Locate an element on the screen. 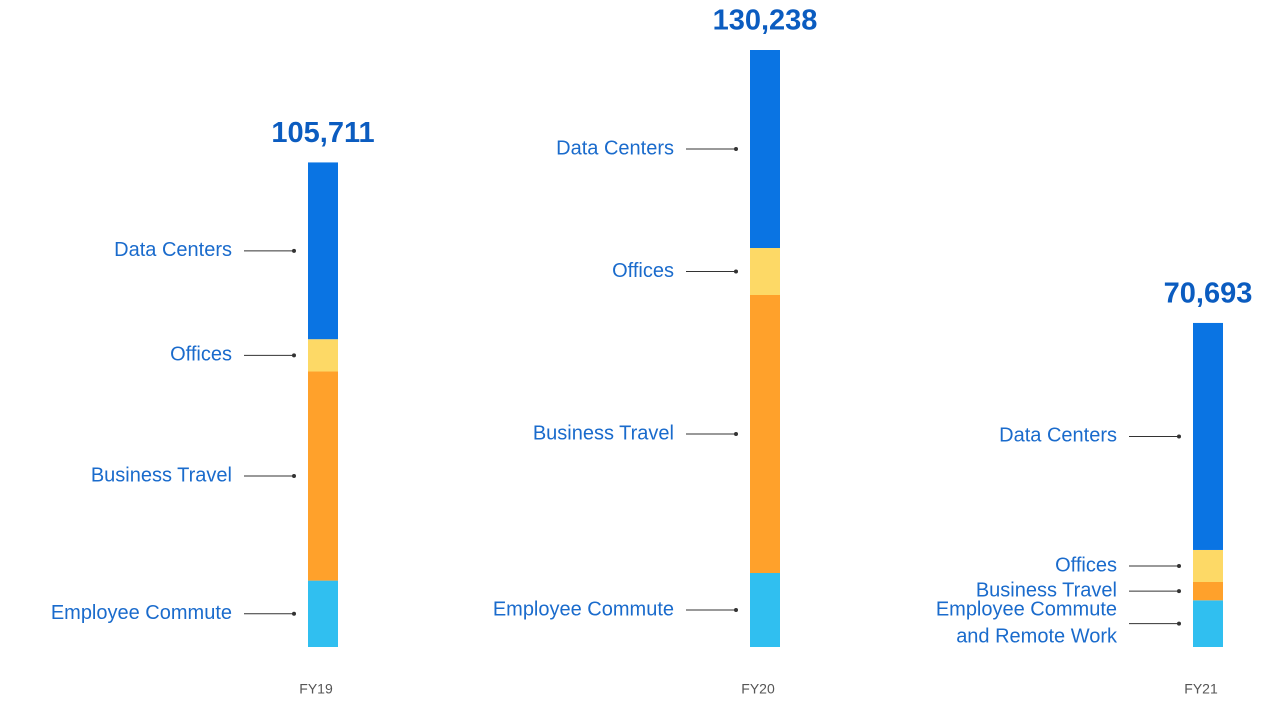  total-label: 130,238 is located at coordinates (765, 21).